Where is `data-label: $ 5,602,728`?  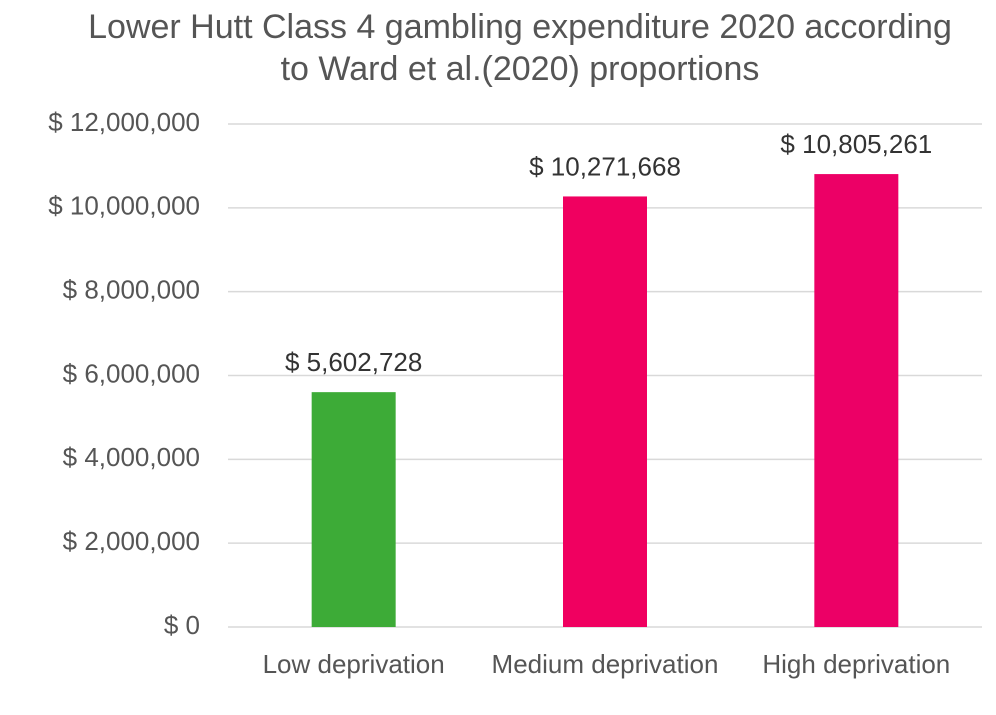 data-label: $ 5,602,728 is located at coordinates (353, 362).